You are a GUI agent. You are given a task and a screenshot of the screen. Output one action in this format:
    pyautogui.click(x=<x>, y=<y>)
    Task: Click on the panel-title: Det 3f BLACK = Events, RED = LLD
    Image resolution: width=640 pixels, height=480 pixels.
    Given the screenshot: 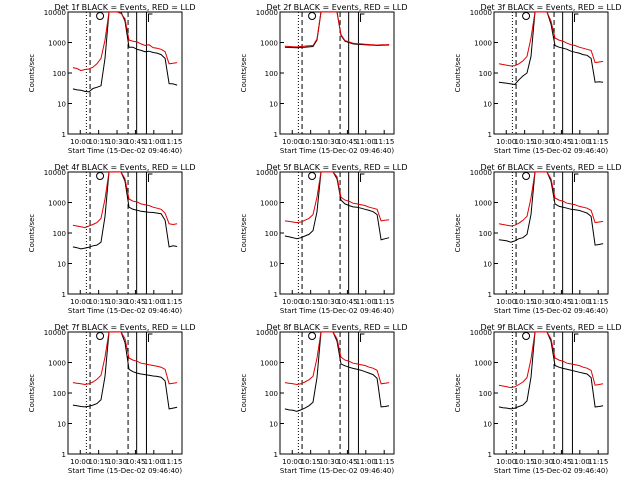 What is the action you would take?
    pyautogui.click(x=550, y=7)
    